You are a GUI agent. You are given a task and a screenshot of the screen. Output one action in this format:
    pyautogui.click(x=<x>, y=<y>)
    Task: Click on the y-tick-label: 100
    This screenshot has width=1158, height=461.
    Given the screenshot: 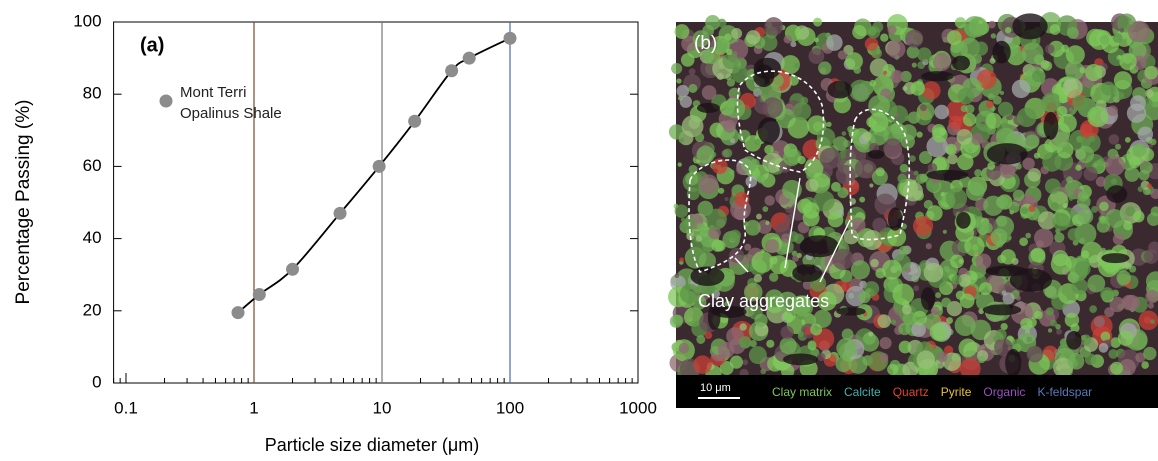 What is the action you would take?
    pyautogui.click(x=87, y=20)
    